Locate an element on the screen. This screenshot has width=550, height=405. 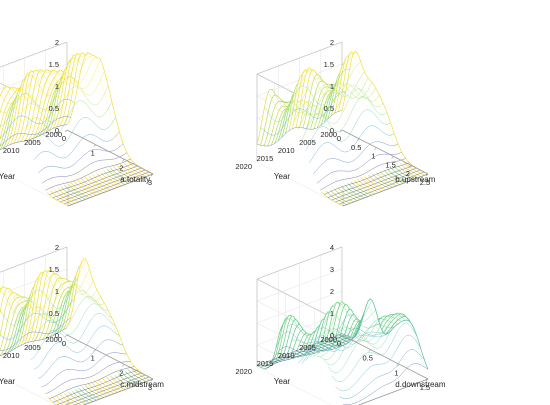
z-tick-label: 0.5 is located at coordinates (329, 108).